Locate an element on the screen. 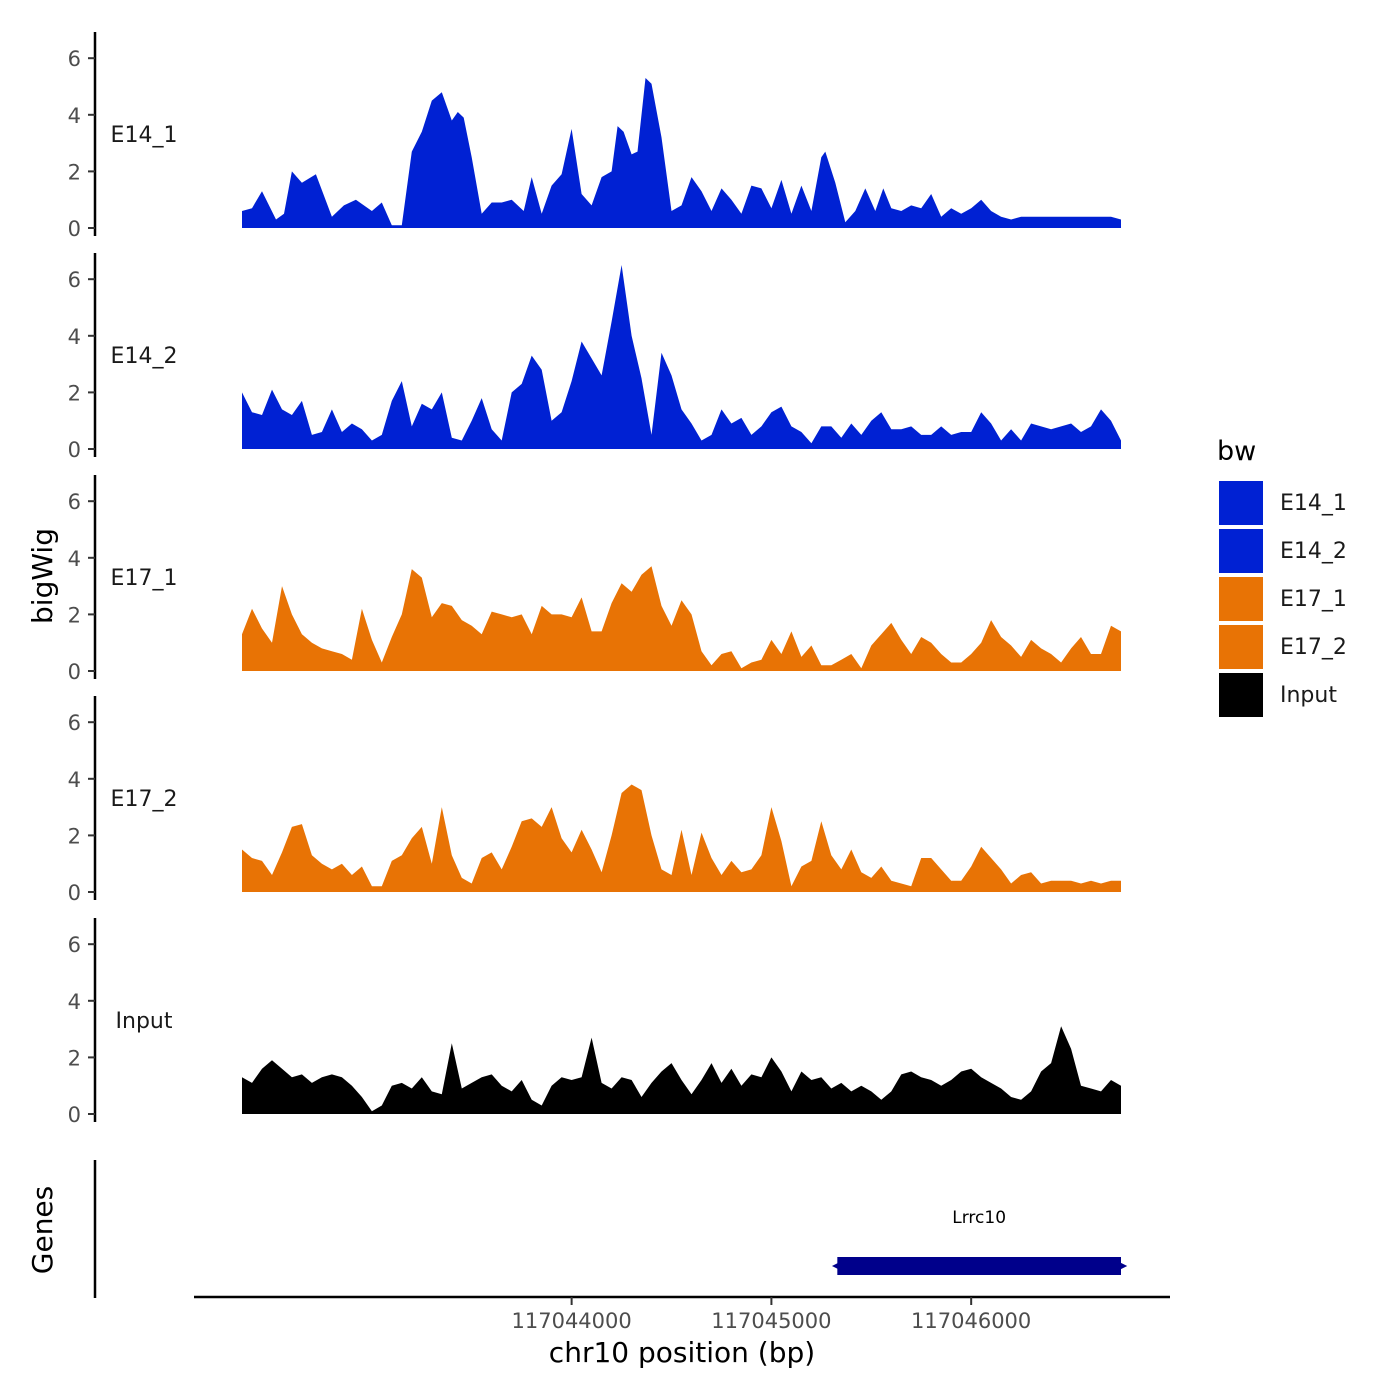 The width and height of the screenshot is (1400, 1400). track-label-e17_1: E17_1 is located at coordinates (144, 578).